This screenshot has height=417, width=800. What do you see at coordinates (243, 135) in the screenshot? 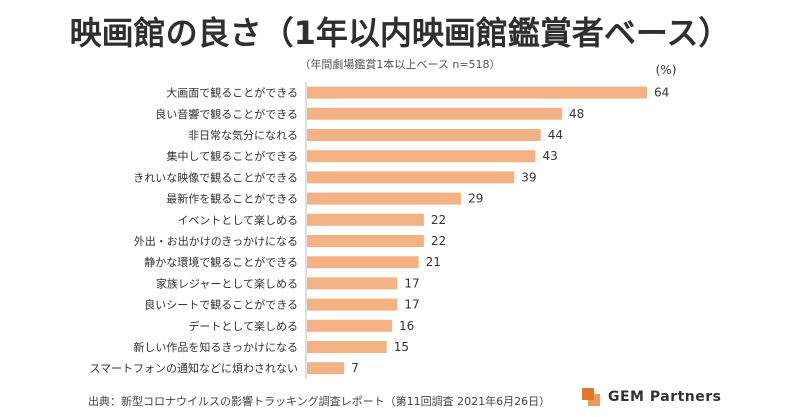
I see `category-label: 非日常な気分になれる` at bounding box center [243, 135].